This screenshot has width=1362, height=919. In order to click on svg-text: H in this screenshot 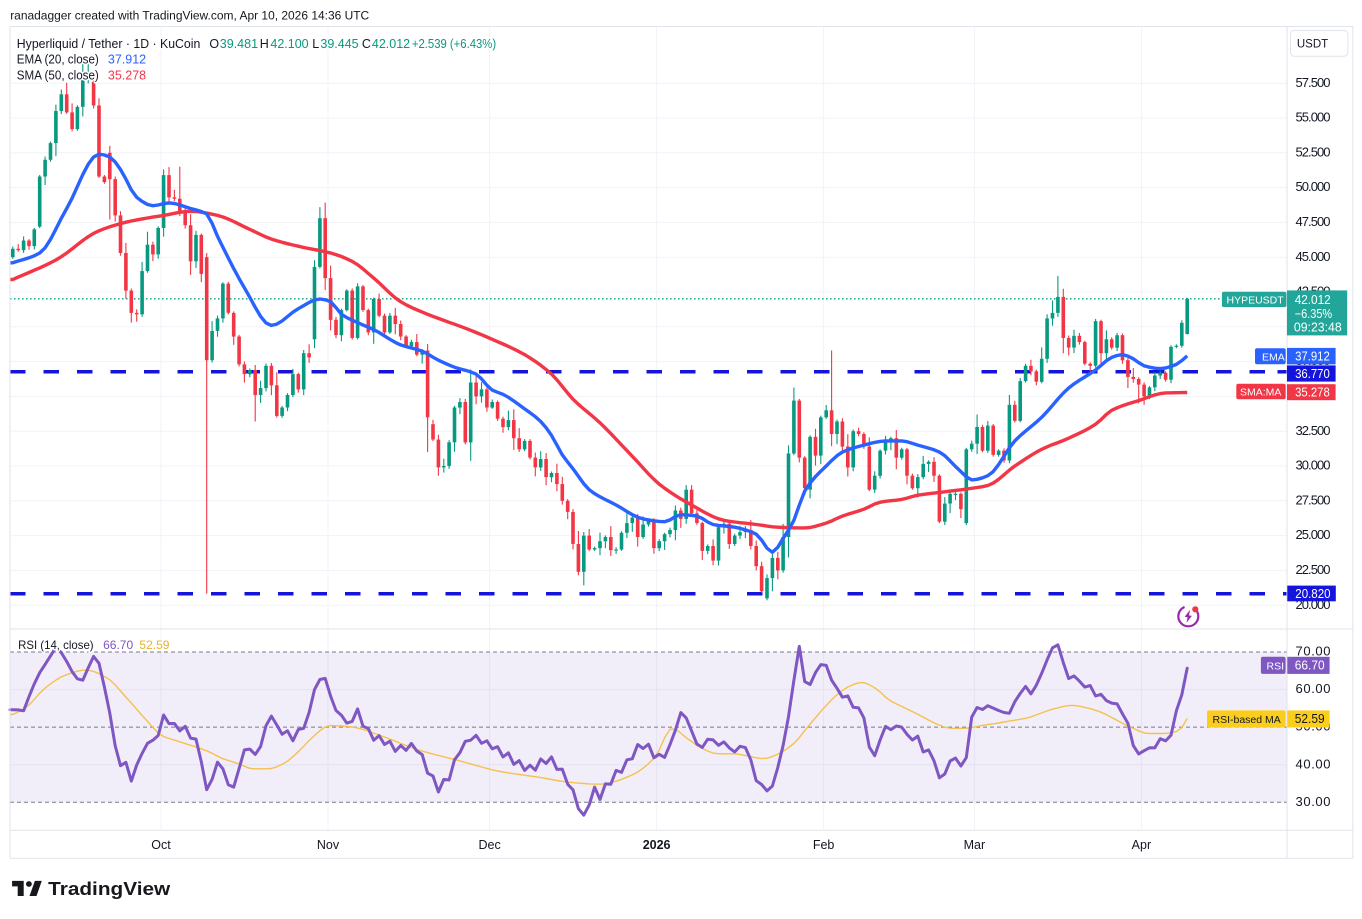, I will do `click(264, 44)`.